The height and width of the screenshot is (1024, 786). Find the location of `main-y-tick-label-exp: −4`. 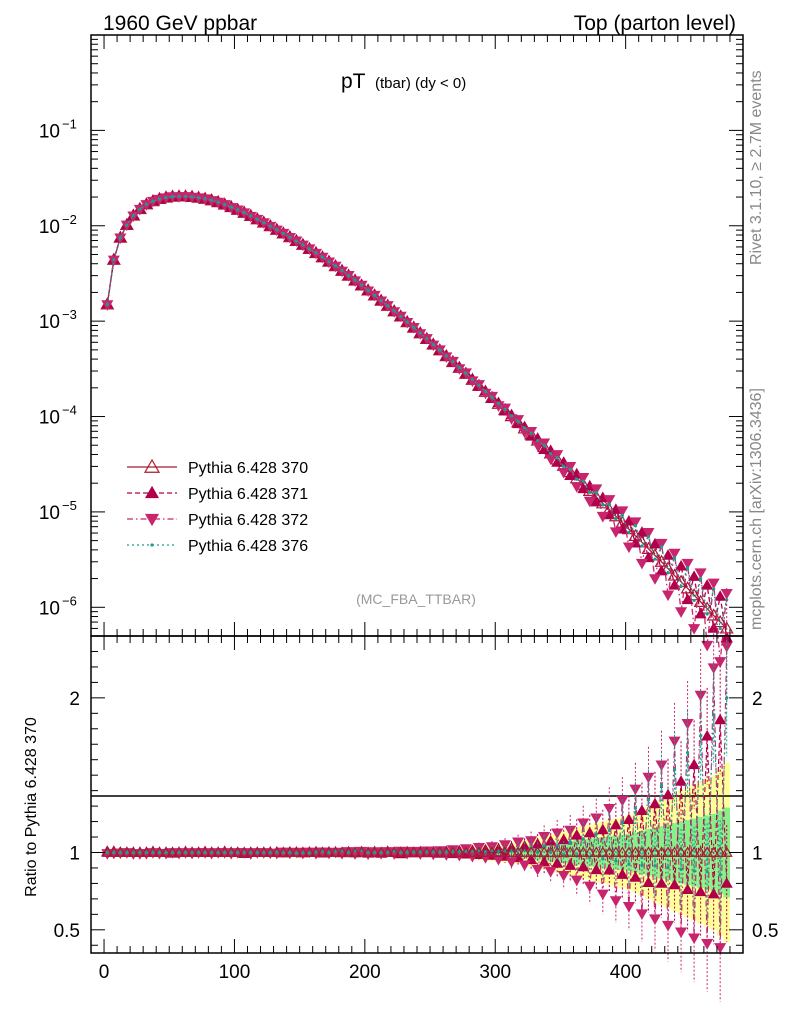

main-y-tick-label-exp: −4 is located at coordinates (69, 410).